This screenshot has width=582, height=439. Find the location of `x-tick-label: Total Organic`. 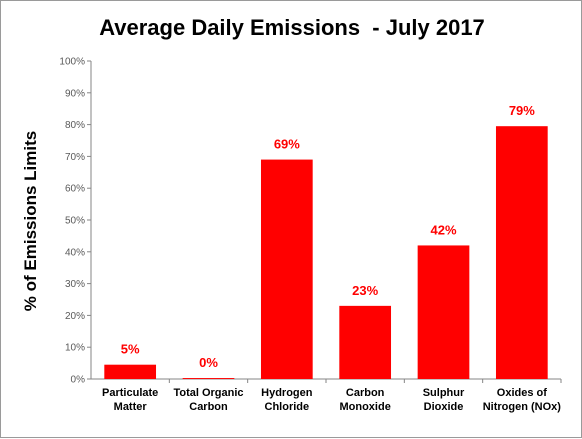

x-tick-label: Total Organic is located at coordinates (208, 393).